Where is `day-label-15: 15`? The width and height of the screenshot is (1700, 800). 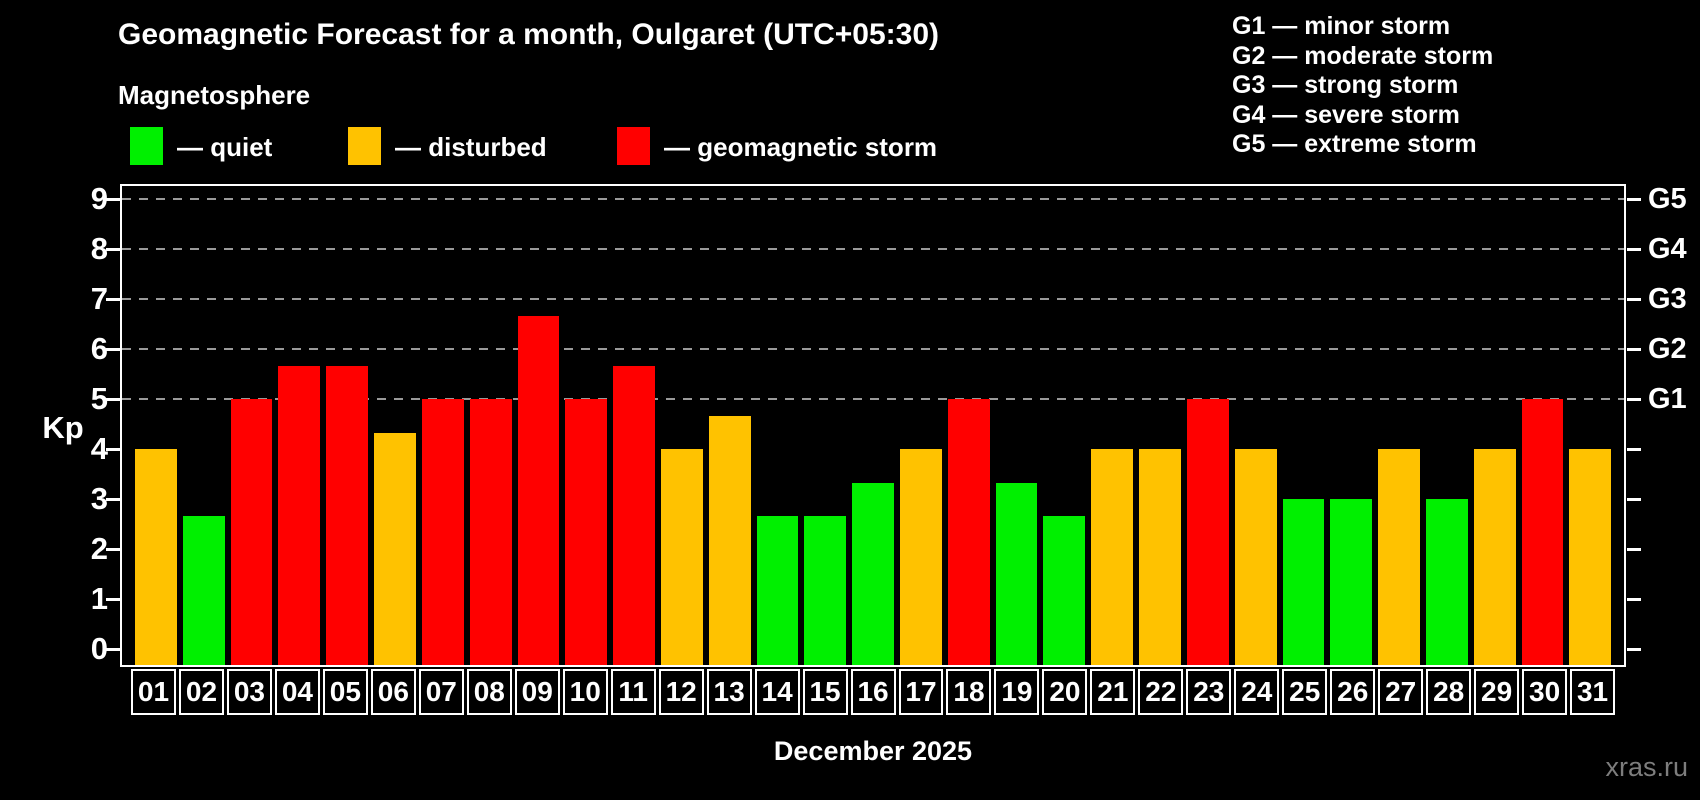
day-label-15: 15 is located at coordinates (825, 692).